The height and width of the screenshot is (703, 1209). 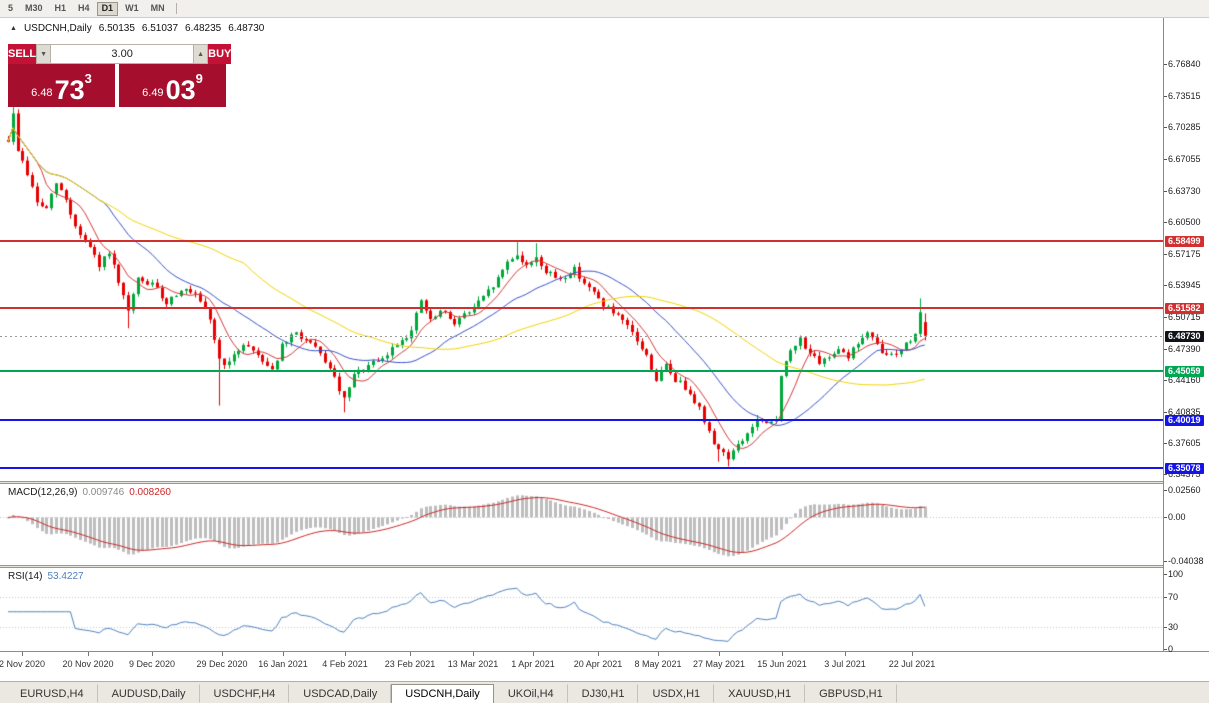 I want to click on price-axis-tick: 6.34375, so click(x=1182, y=474).